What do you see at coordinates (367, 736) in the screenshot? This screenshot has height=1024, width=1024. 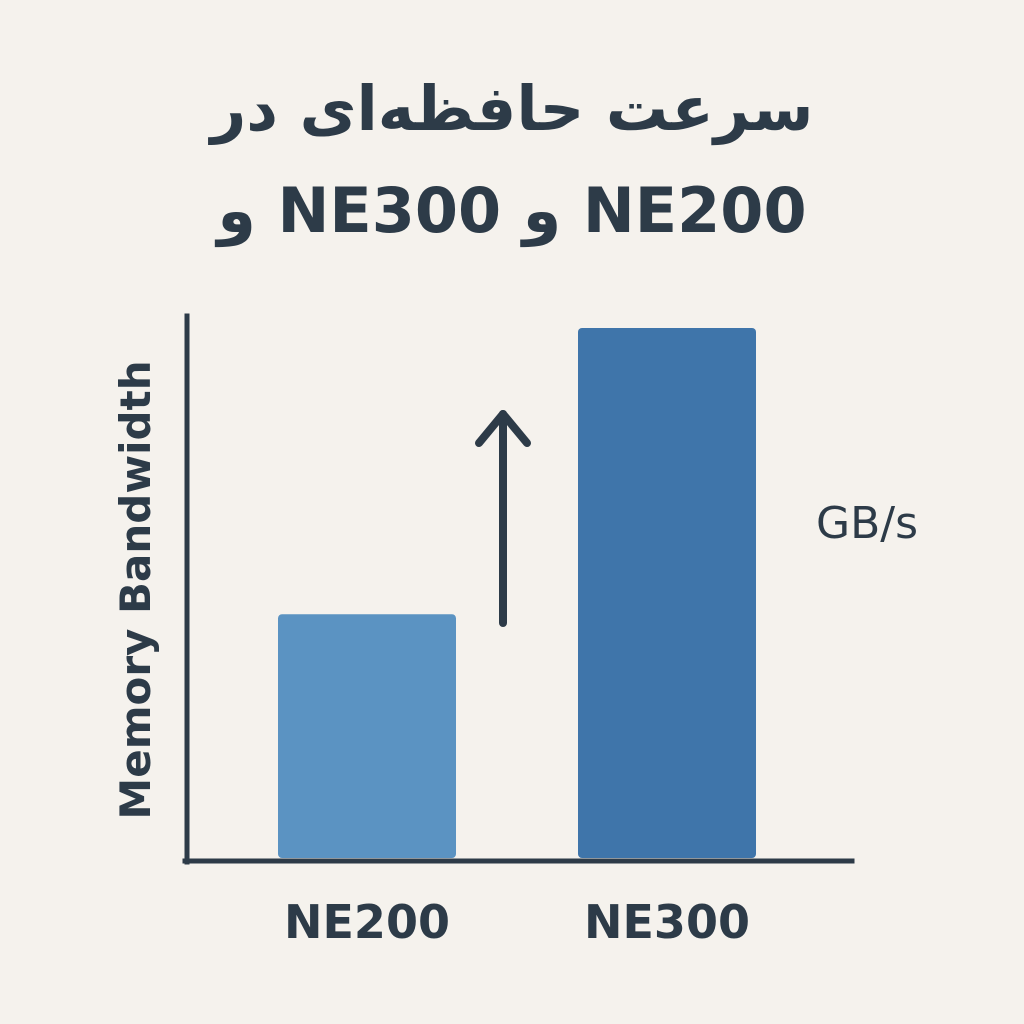 I see `bar-ne200` at bounding box center [367, 736].